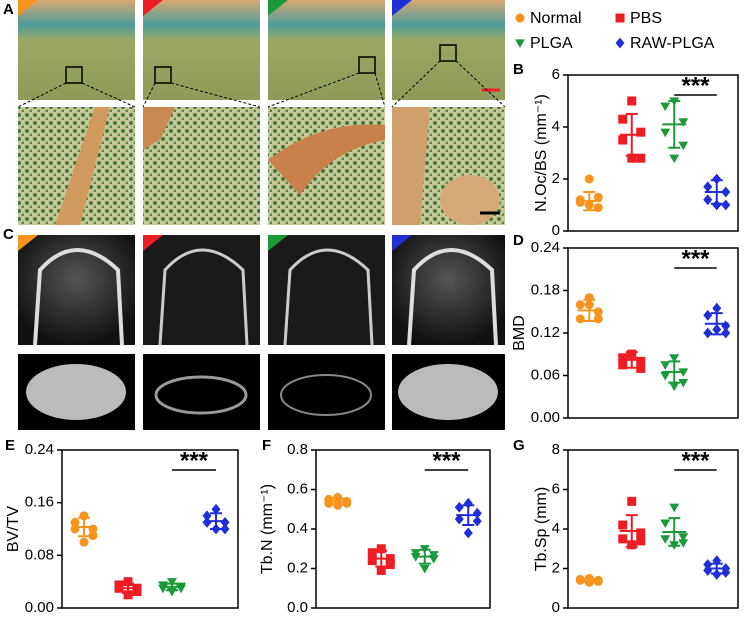  What do you see at coordinates (541, 529) in the screenshot?
I see `y-axis-label: Tb.Sp (mm)` at bounding box center [541, 529].